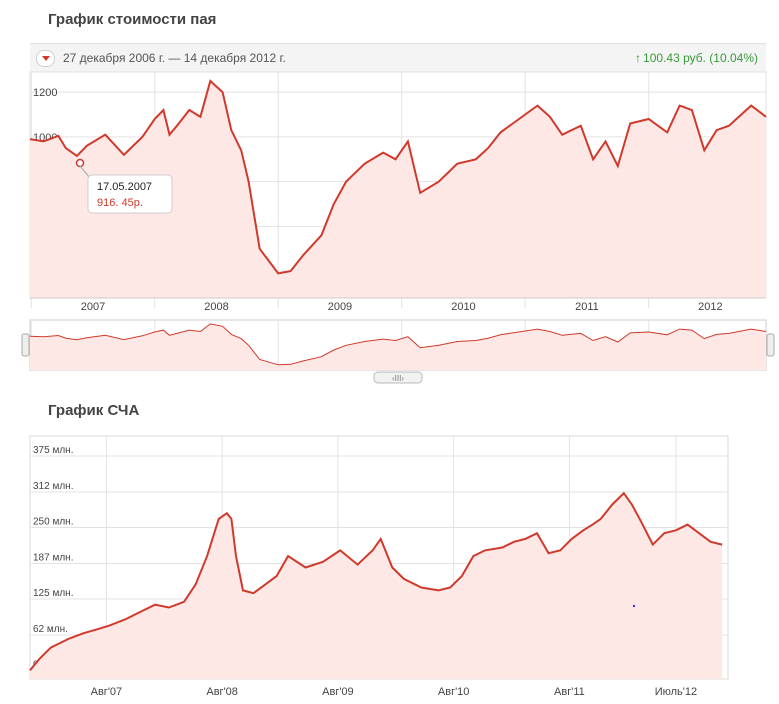 This screenshot has height=704, width=779. I want to click on price-change-value: 100.43 руб. (10.04%), so click(700, 58).